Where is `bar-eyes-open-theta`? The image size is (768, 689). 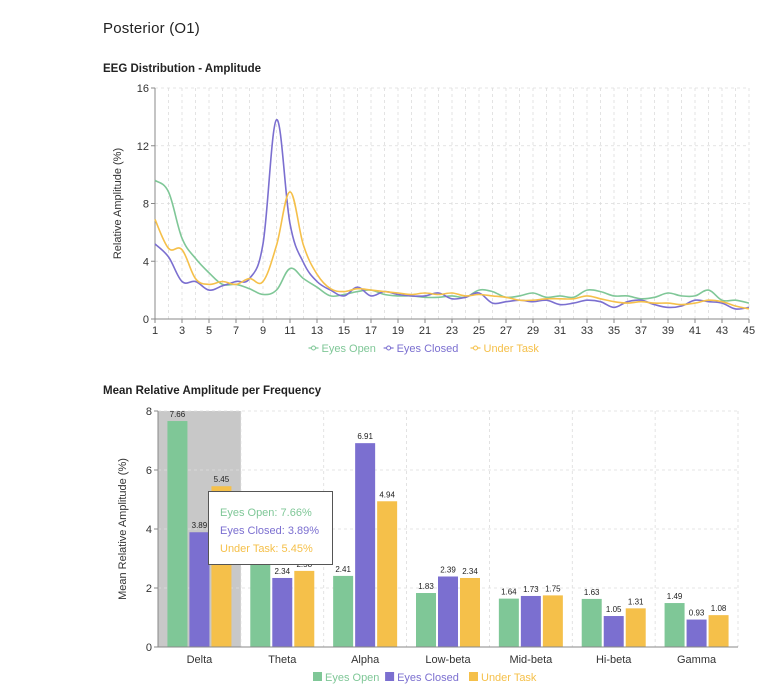
bar-eyes-open-theta is located at coordinates (260, 604).